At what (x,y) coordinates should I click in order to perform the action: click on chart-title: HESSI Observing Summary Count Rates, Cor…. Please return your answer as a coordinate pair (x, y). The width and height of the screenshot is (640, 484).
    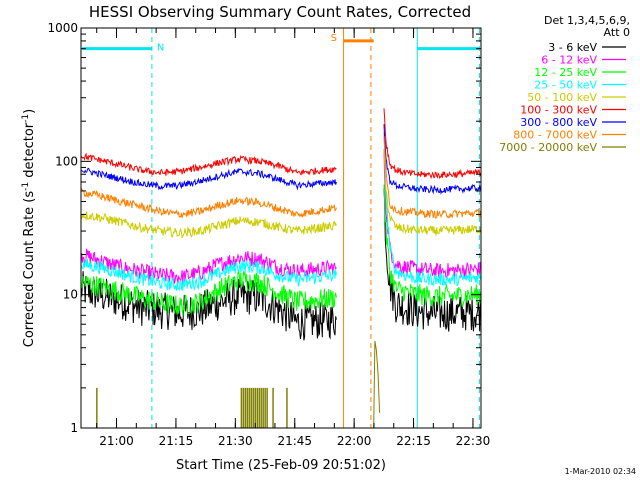
    Looking at the image, I should click on (280, 12).